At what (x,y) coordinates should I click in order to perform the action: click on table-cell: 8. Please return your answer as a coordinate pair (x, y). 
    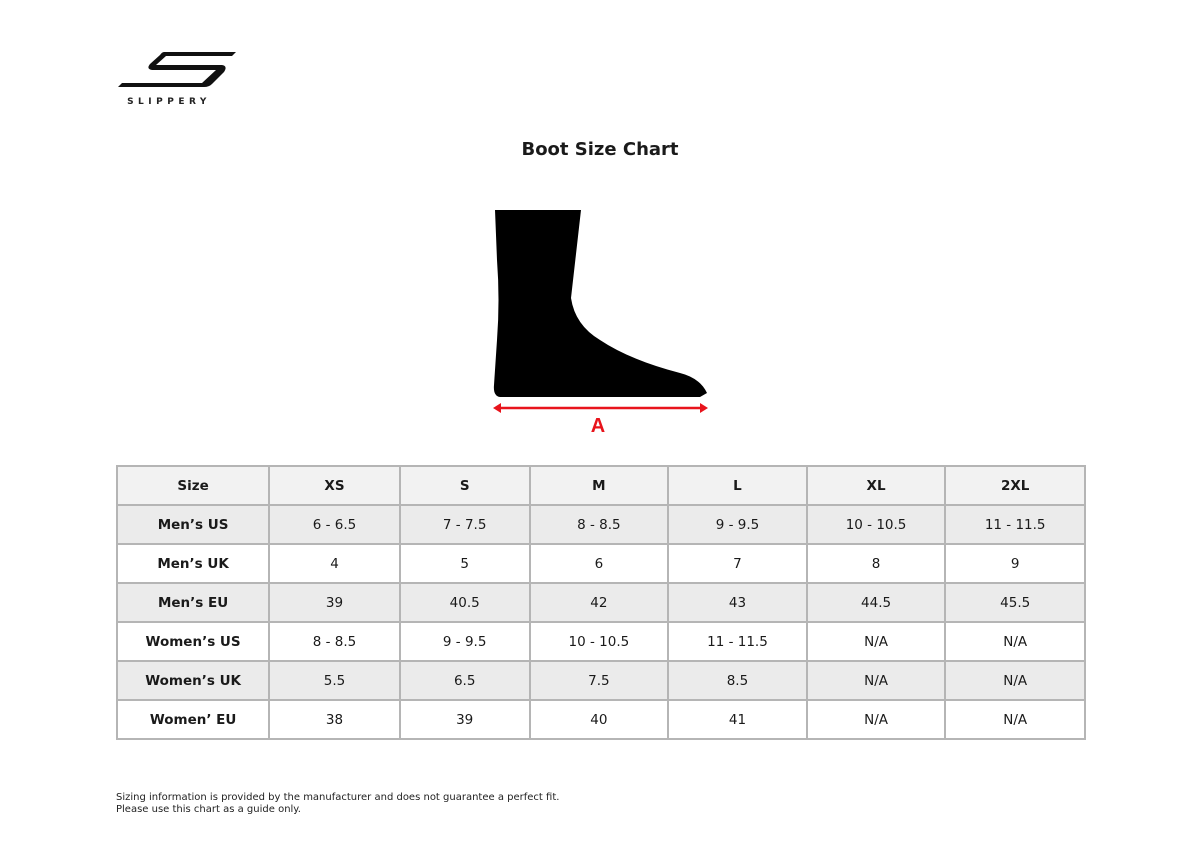
    Looking at the image, I should click on (876, 563).